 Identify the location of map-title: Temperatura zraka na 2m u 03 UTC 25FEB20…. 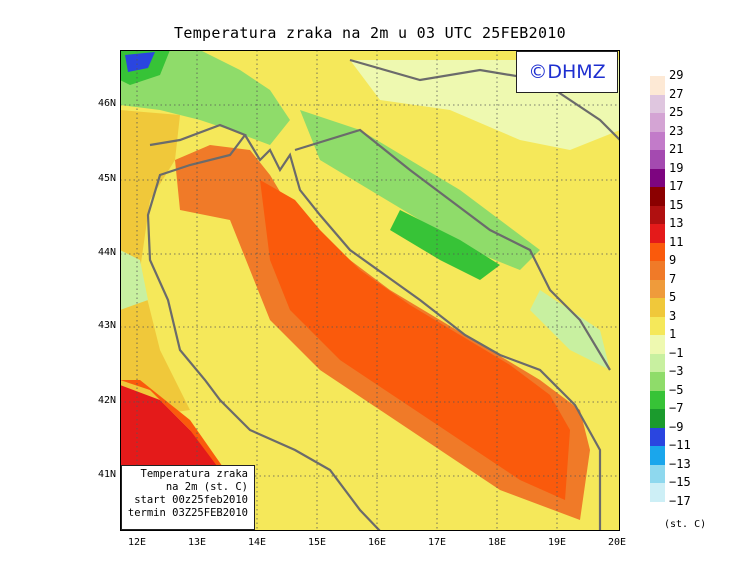
(370, 33).